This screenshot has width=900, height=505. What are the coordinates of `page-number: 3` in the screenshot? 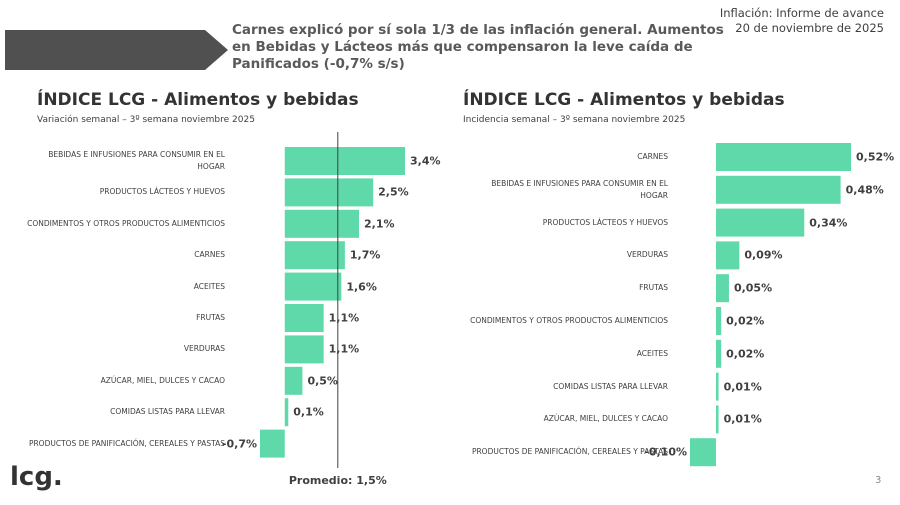 It's located at (878, 480).